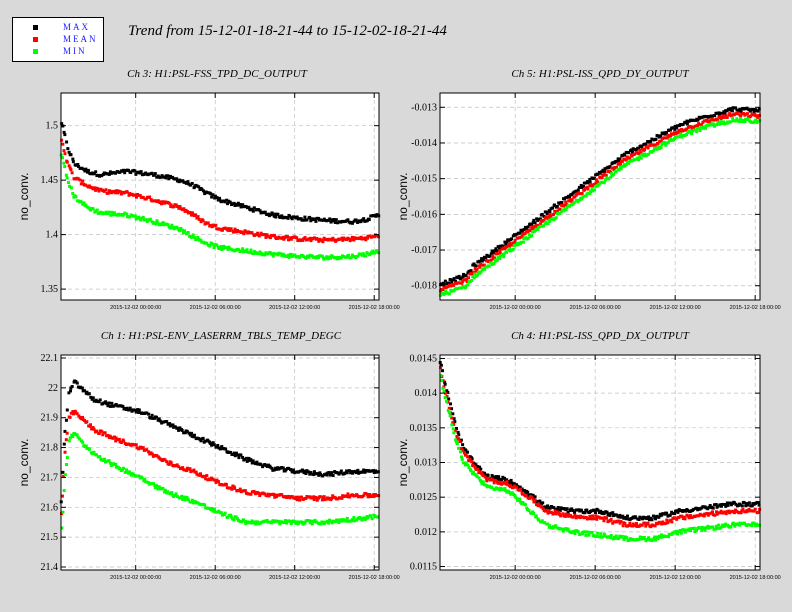 This screenshot has height=612, width=792. I want to click on x-tick-label: 2015-12-02 18:00:00, so click(755, 308).